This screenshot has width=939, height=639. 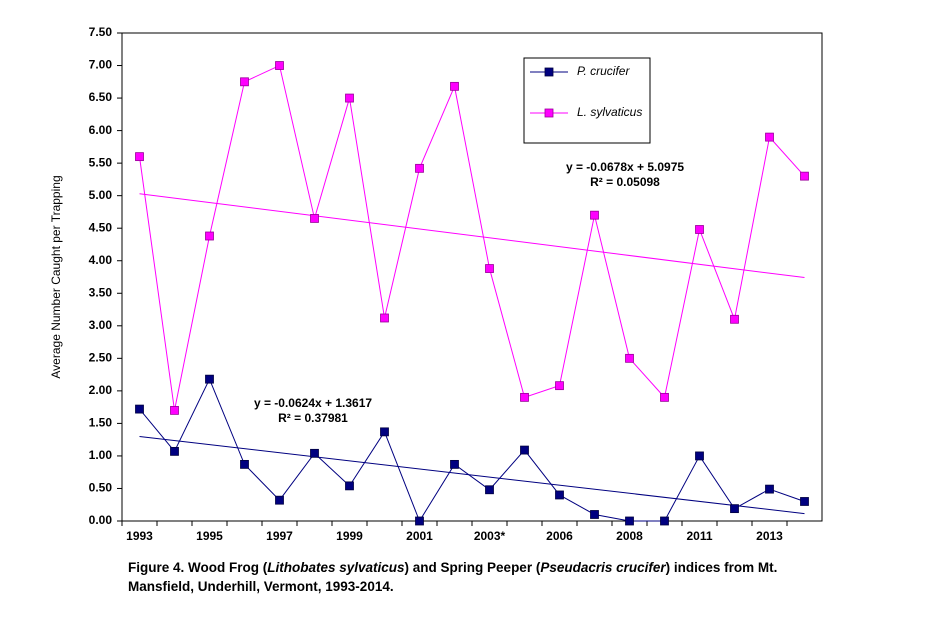 I want to click on x-tick-label: 2008, so click(x=629, y=536).